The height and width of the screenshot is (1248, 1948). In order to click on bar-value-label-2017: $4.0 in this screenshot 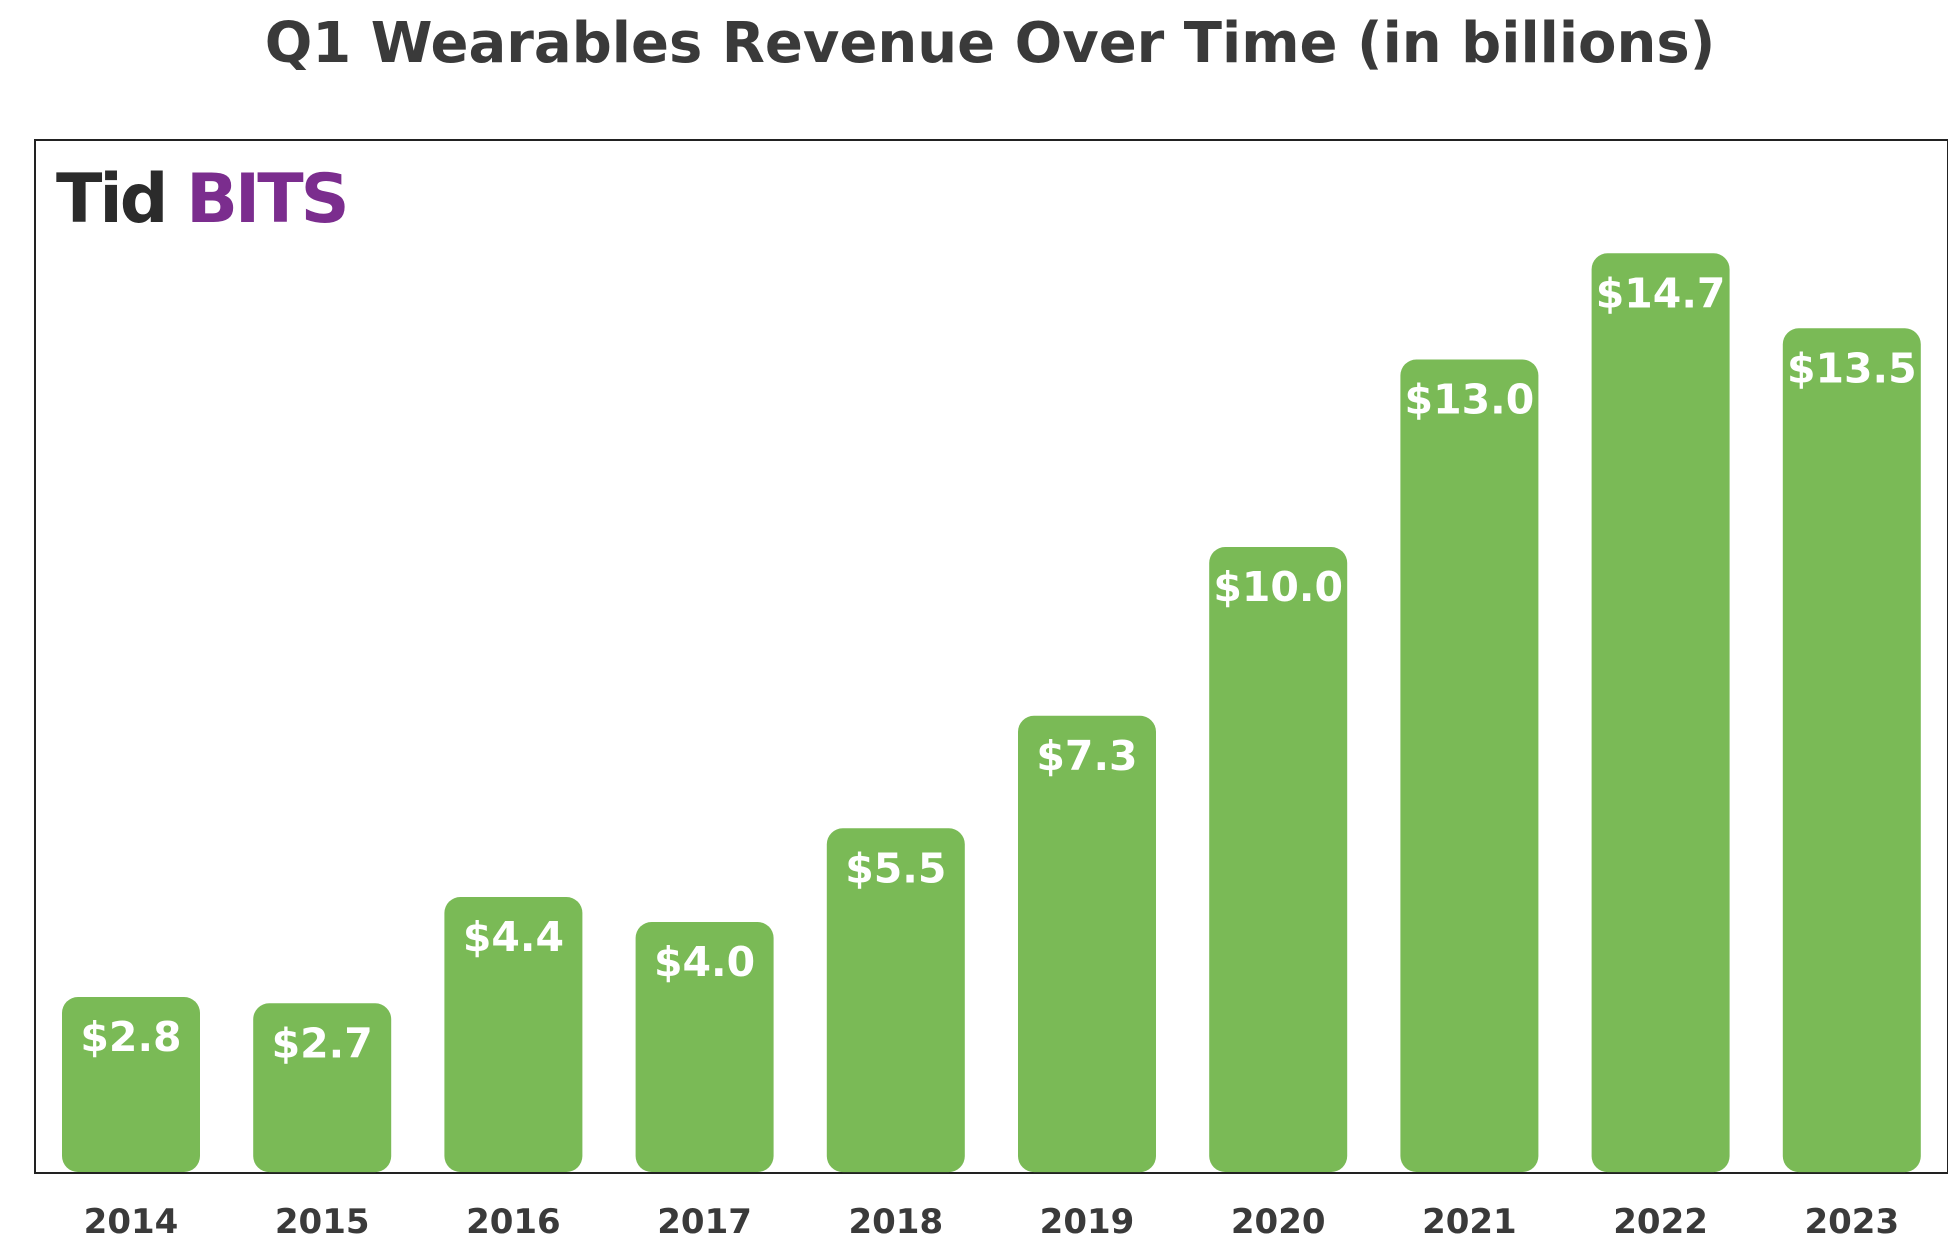, I will do `click(704, 962)`.